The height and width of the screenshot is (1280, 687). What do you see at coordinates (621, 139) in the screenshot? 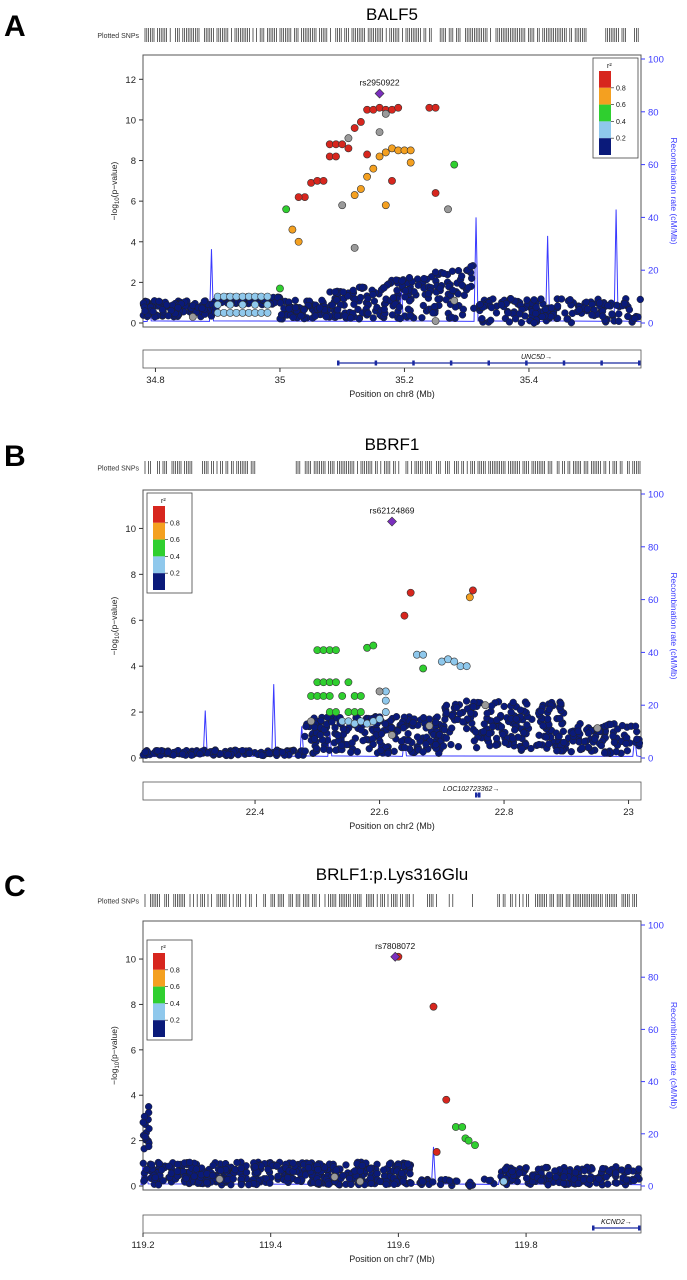
I see `legend-label: 0.2` at bounding box center [621, 139].